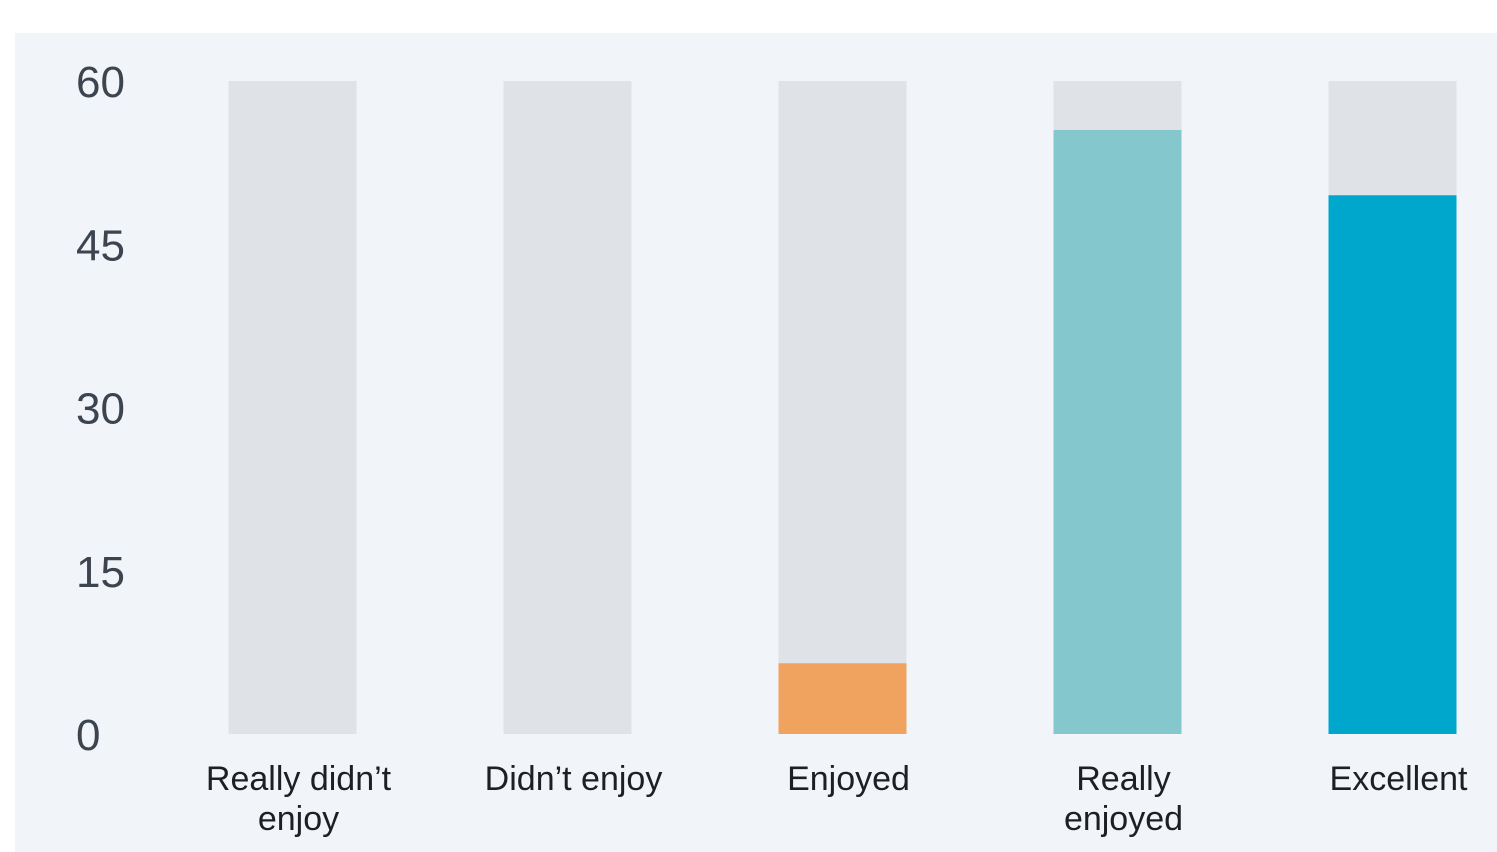 The width and height of the screenshot is (1497, 852). Describe the element at coordinates (100, 245) in the screenshot. I see `y-tick-label: 45` at that location.